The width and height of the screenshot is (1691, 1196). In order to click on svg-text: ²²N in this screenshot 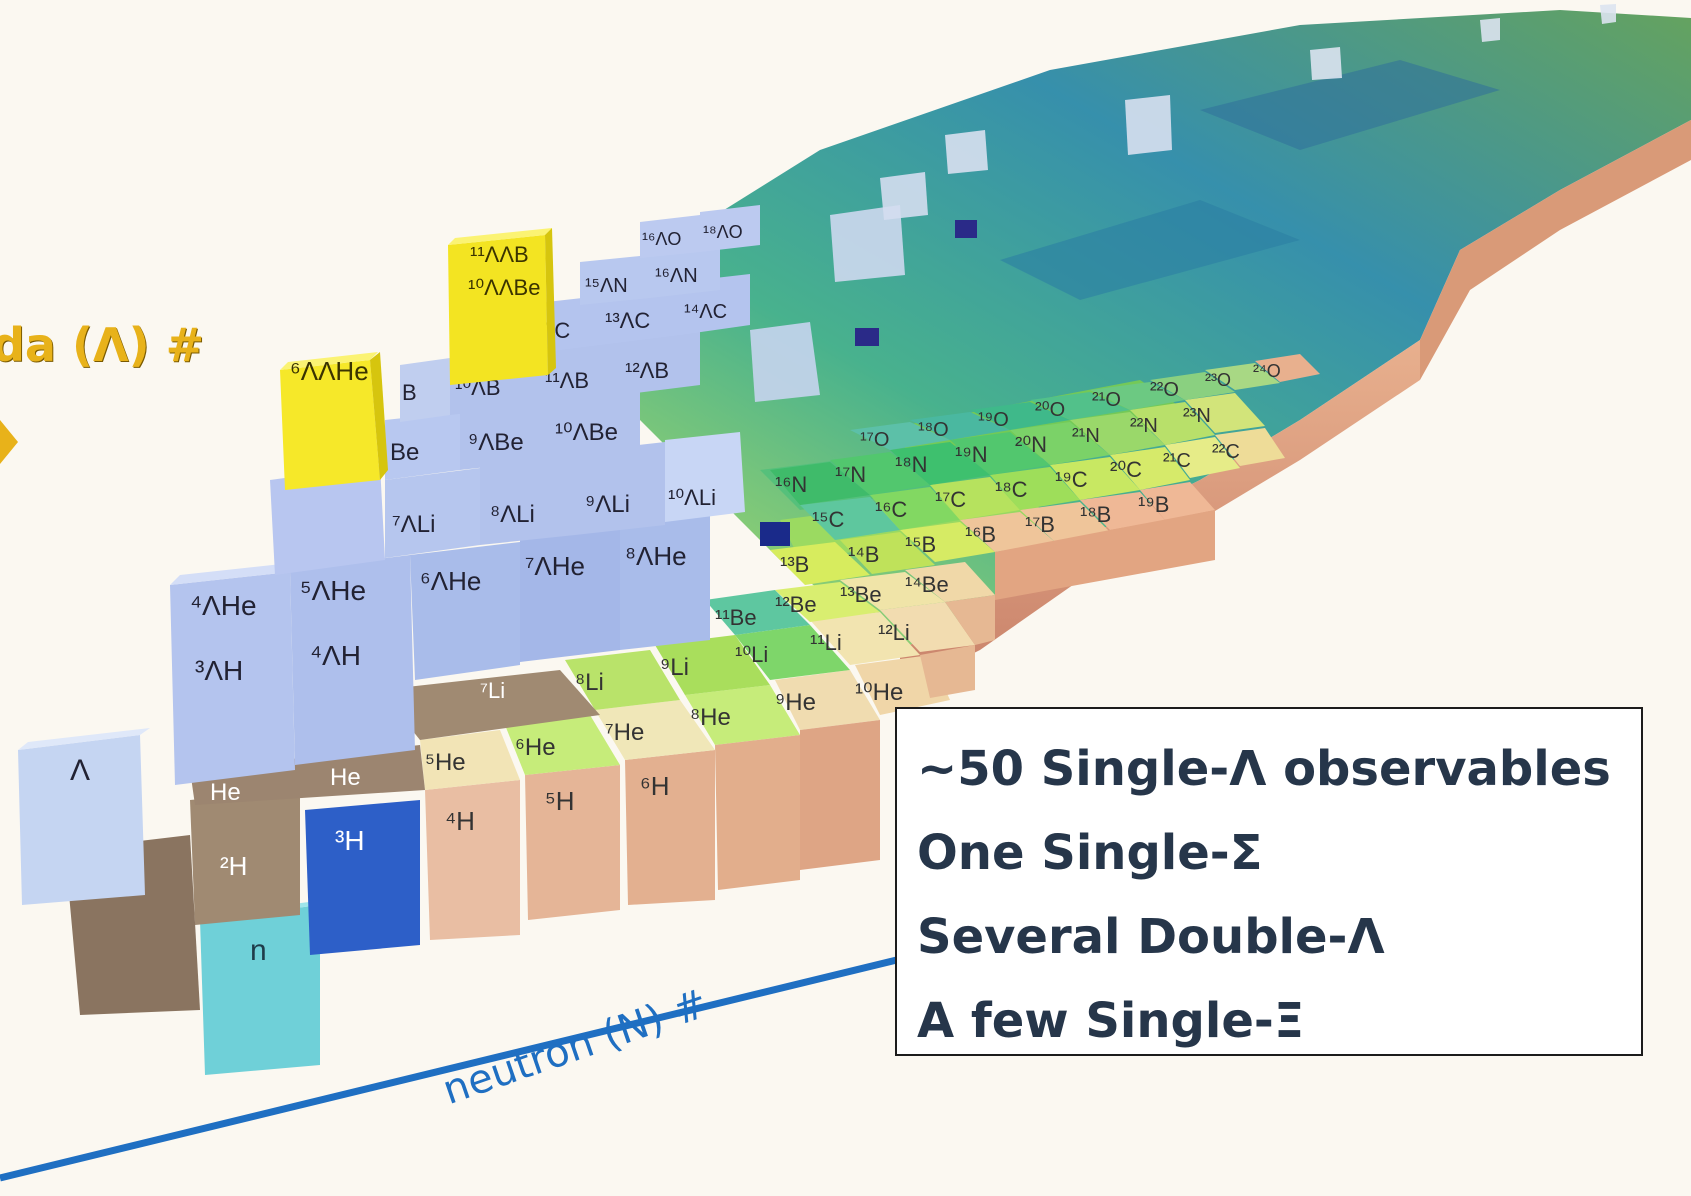, I will do `click(1144, 426)`.